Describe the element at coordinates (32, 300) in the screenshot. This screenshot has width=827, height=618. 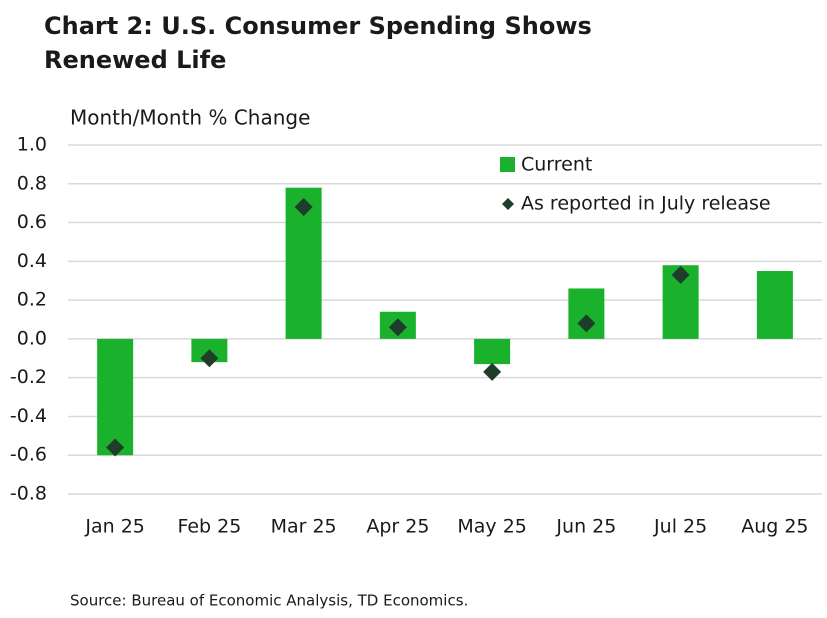
I see `y-tick-label: 0.2` at that location.